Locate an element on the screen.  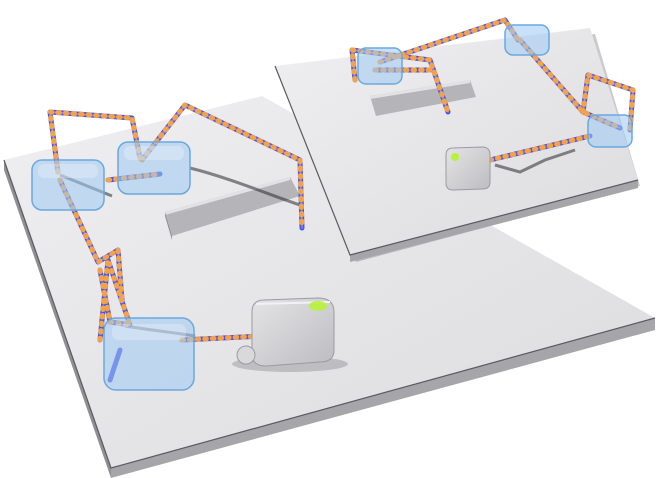
control-unit-small is located at coordinates (468, 168).